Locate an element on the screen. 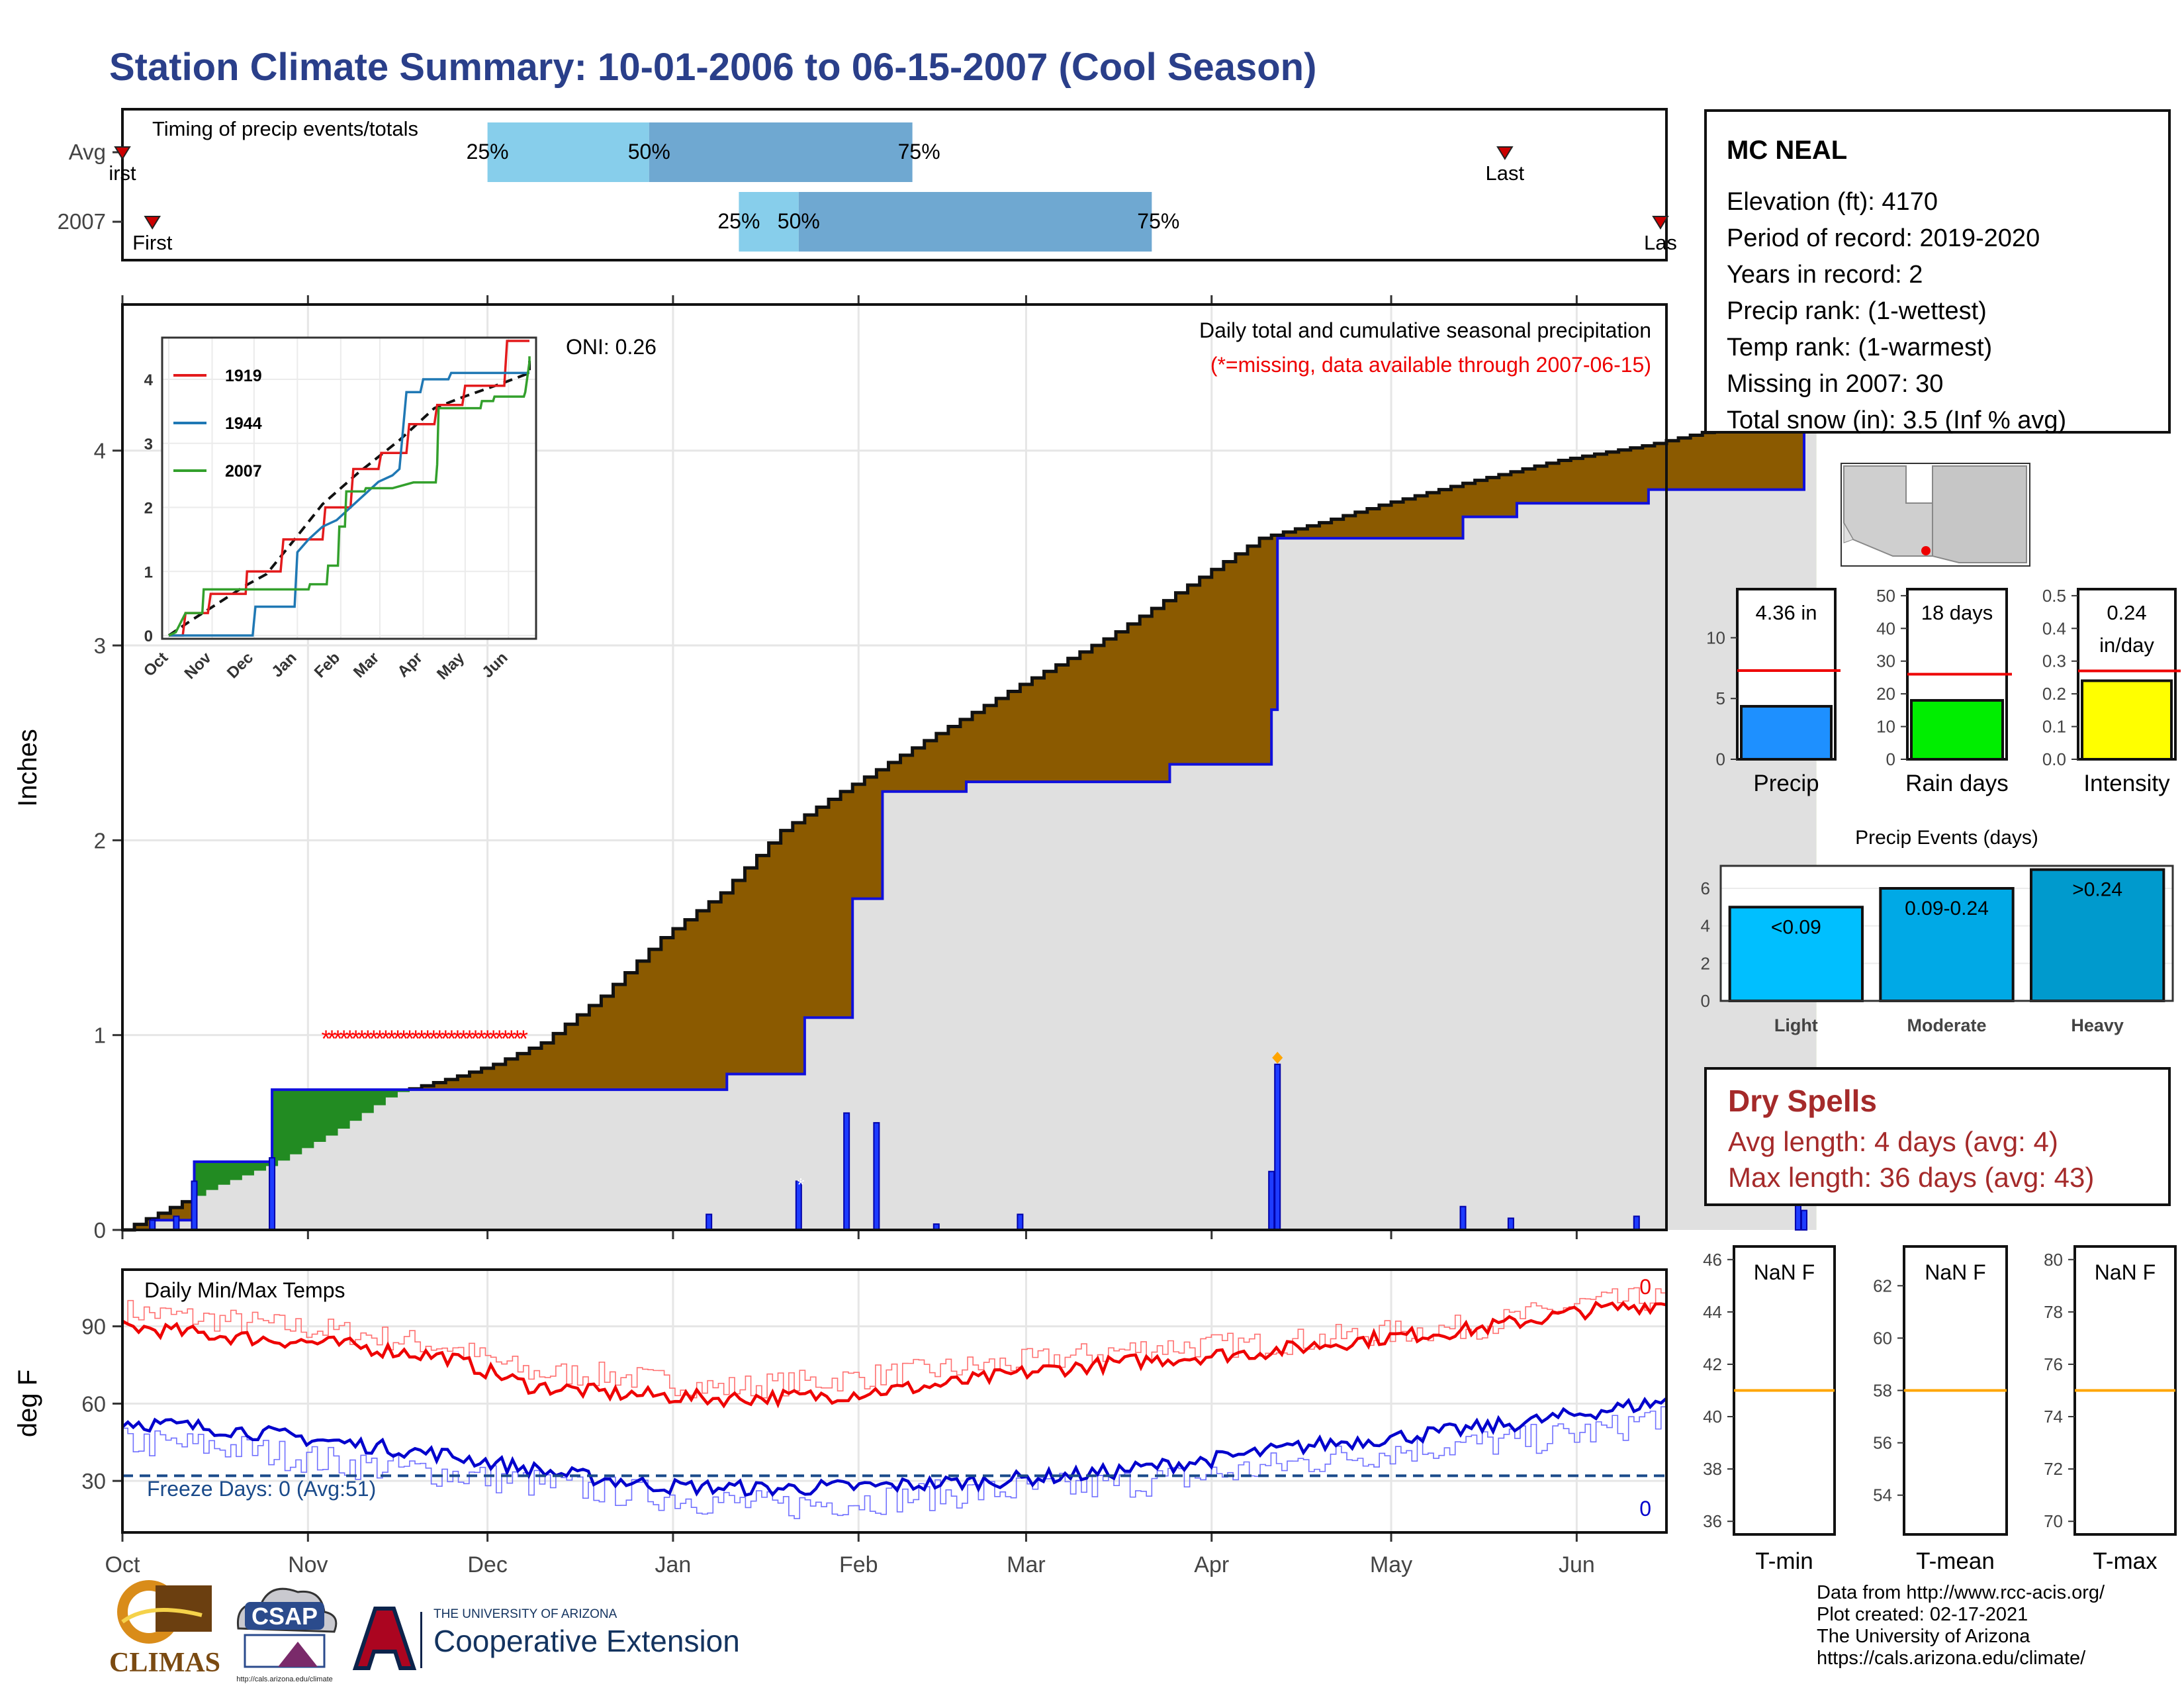 This screenshot has width=2184, height=1688. precip-ytick-label: 4 is located at coordinates (100, 451).